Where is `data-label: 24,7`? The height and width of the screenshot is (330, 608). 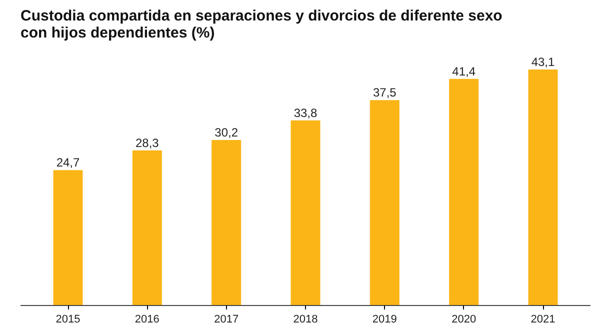
data-label: 24,7 is located at coordinates (68, 163).